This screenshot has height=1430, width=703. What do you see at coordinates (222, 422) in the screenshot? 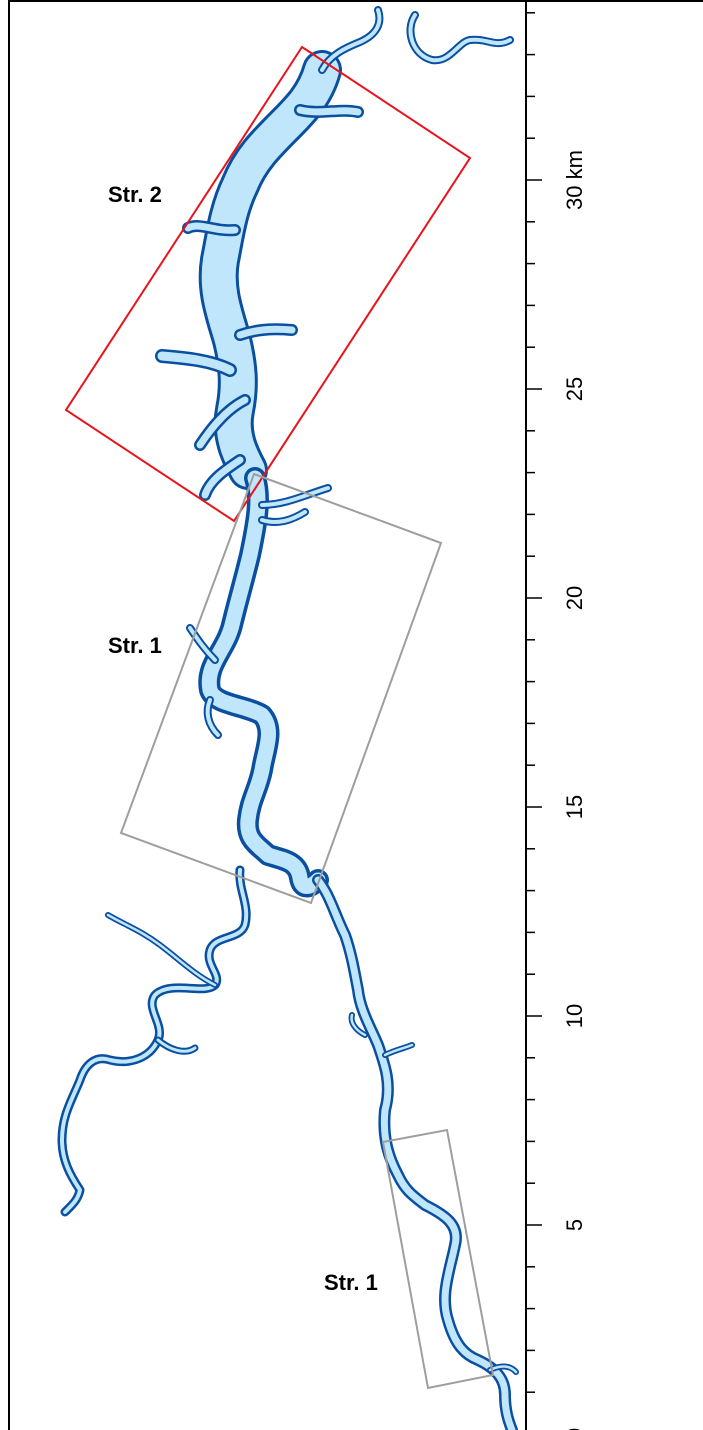
I see `reservoir-arm-upper-5-fill` at bounding box center [222, 422].